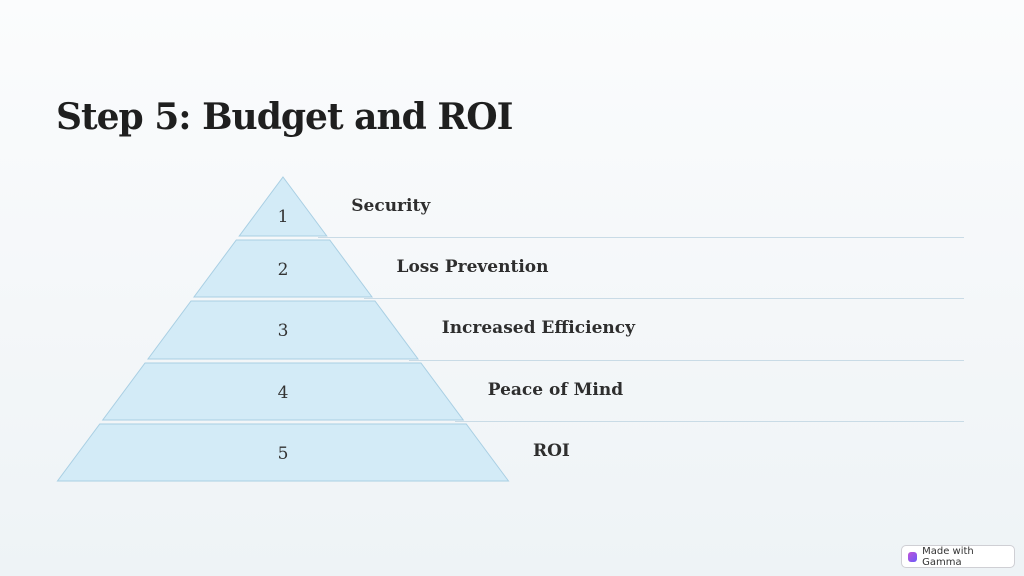 The image size is (1024, 576). What do you see at coordinates (284, 117) in the screenshot?
I see `page-title: Step 5: Budget and ROI` at bounding box center [284, 117].